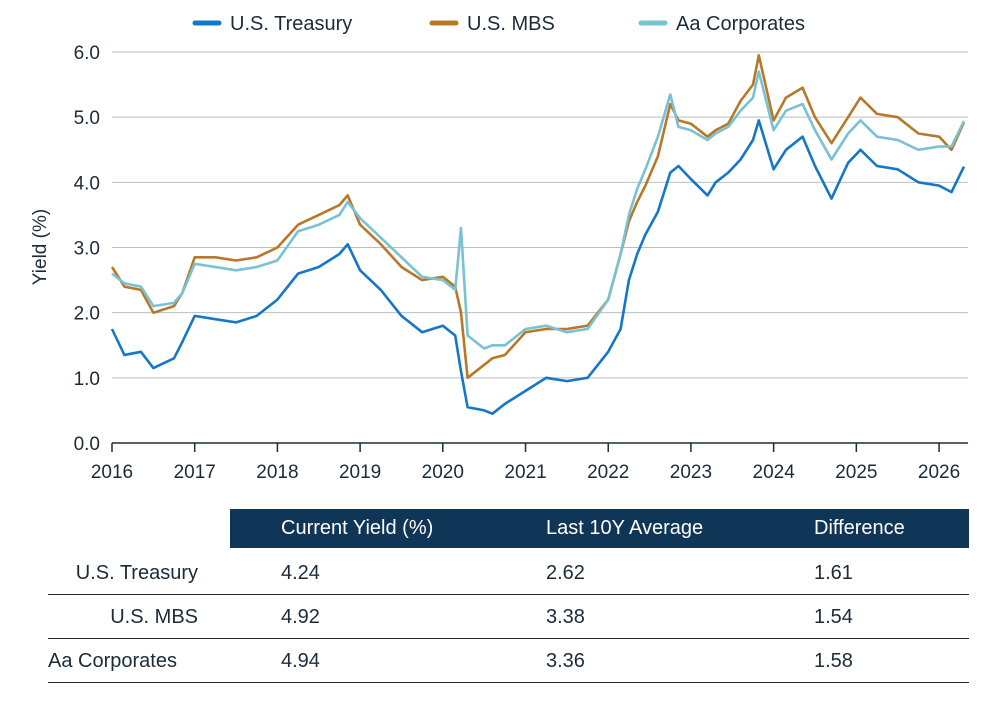  What do you see at coordinates (300, 573) in the screenshot?
I see `current-yield-value: 4.24` at bounding box center [300, 573].